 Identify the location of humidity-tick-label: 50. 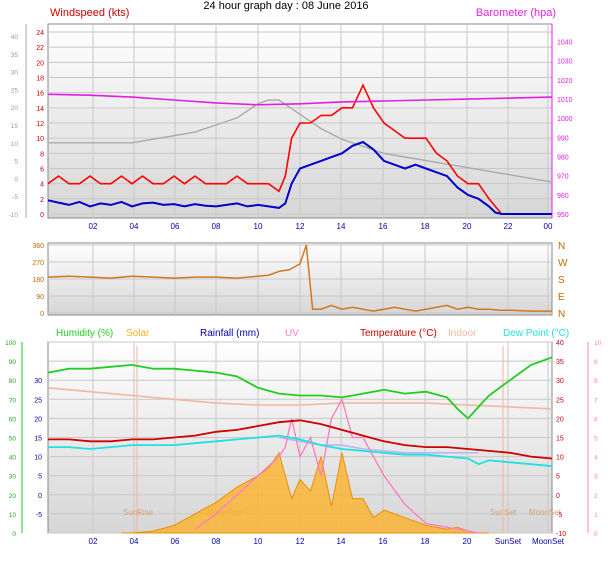
(13, 439).